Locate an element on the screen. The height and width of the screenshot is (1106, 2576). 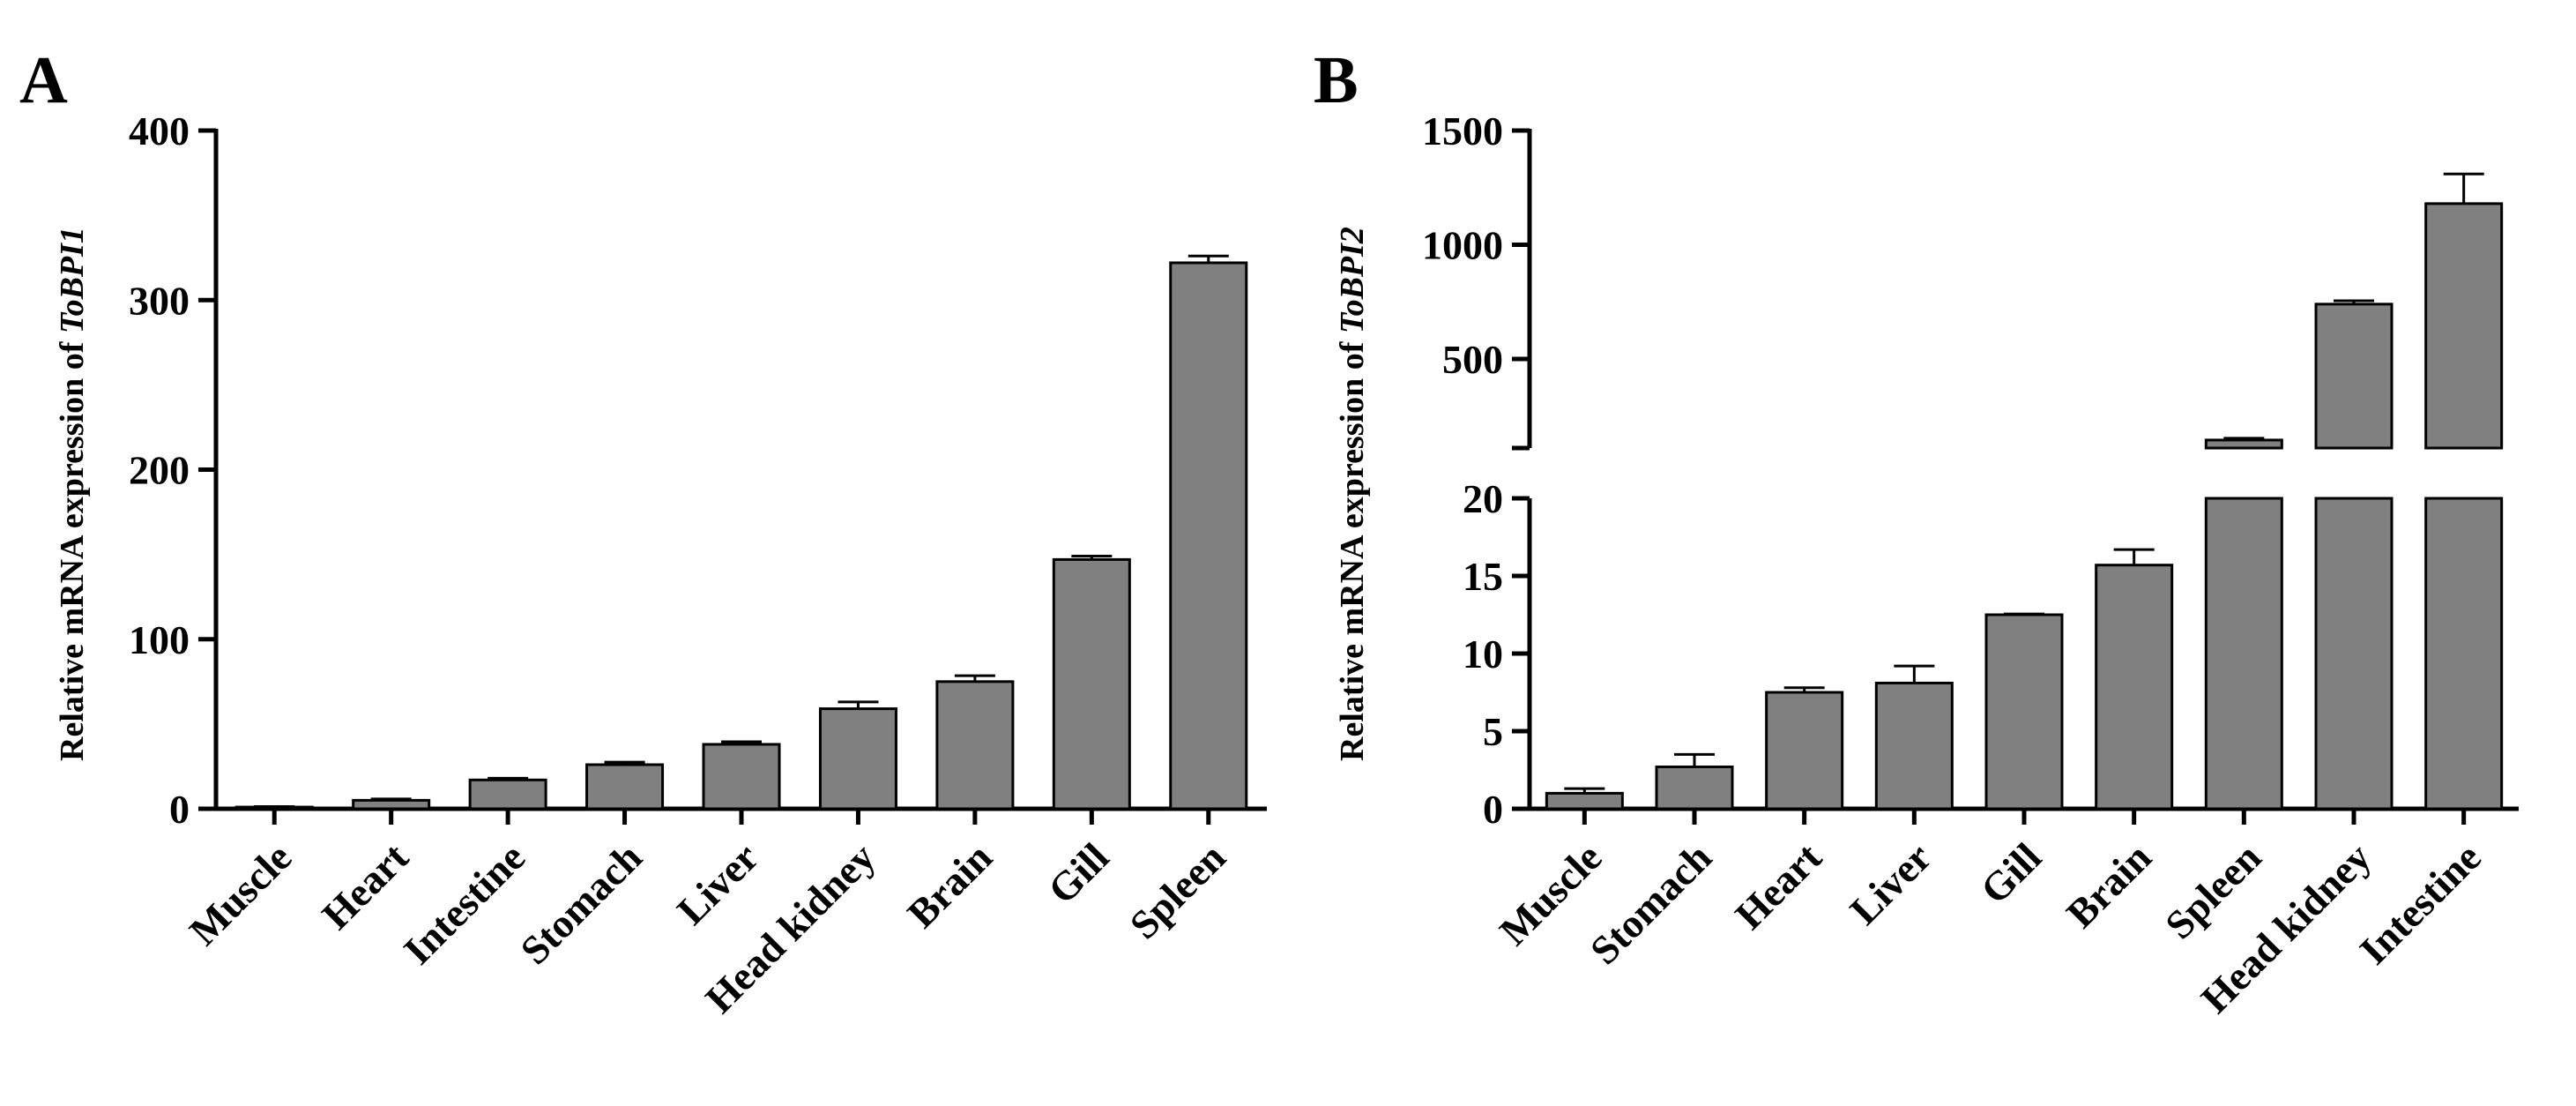
panel-b-bar-intestine-lower-segment is located at coordinates (2464, 654).